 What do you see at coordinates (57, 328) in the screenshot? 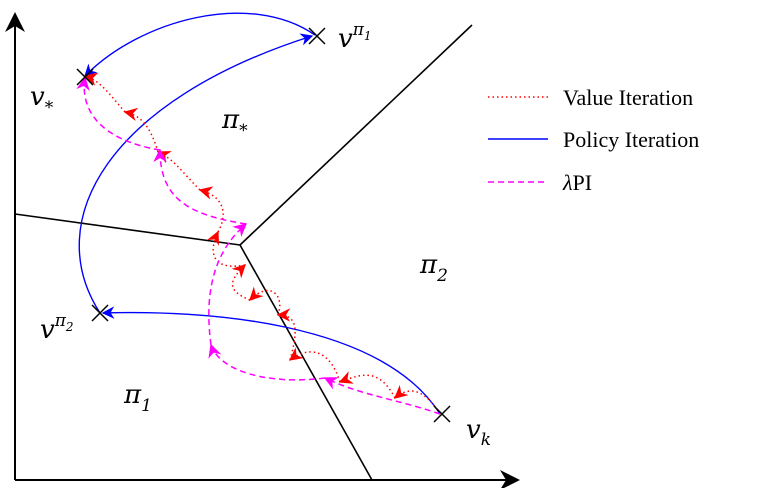
I see `label-v-pi2: vπ2` at bounding box center [57, 328].